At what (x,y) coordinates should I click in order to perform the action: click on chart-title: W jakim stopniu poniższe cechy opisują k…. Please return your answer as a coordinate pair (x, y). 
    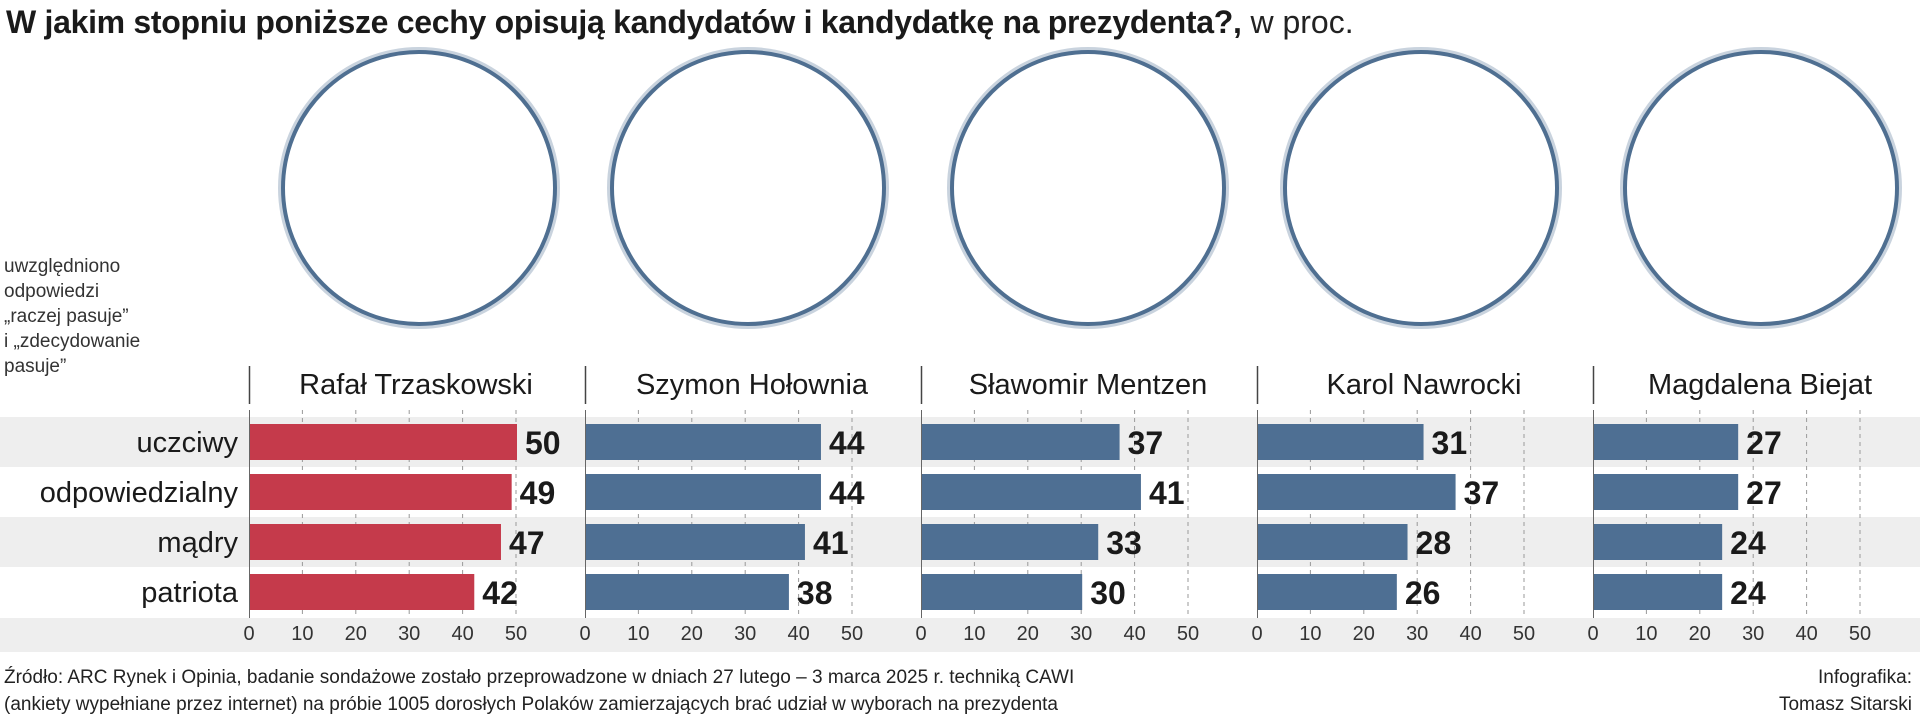
    Looking at the image, I should click on (680, 22).